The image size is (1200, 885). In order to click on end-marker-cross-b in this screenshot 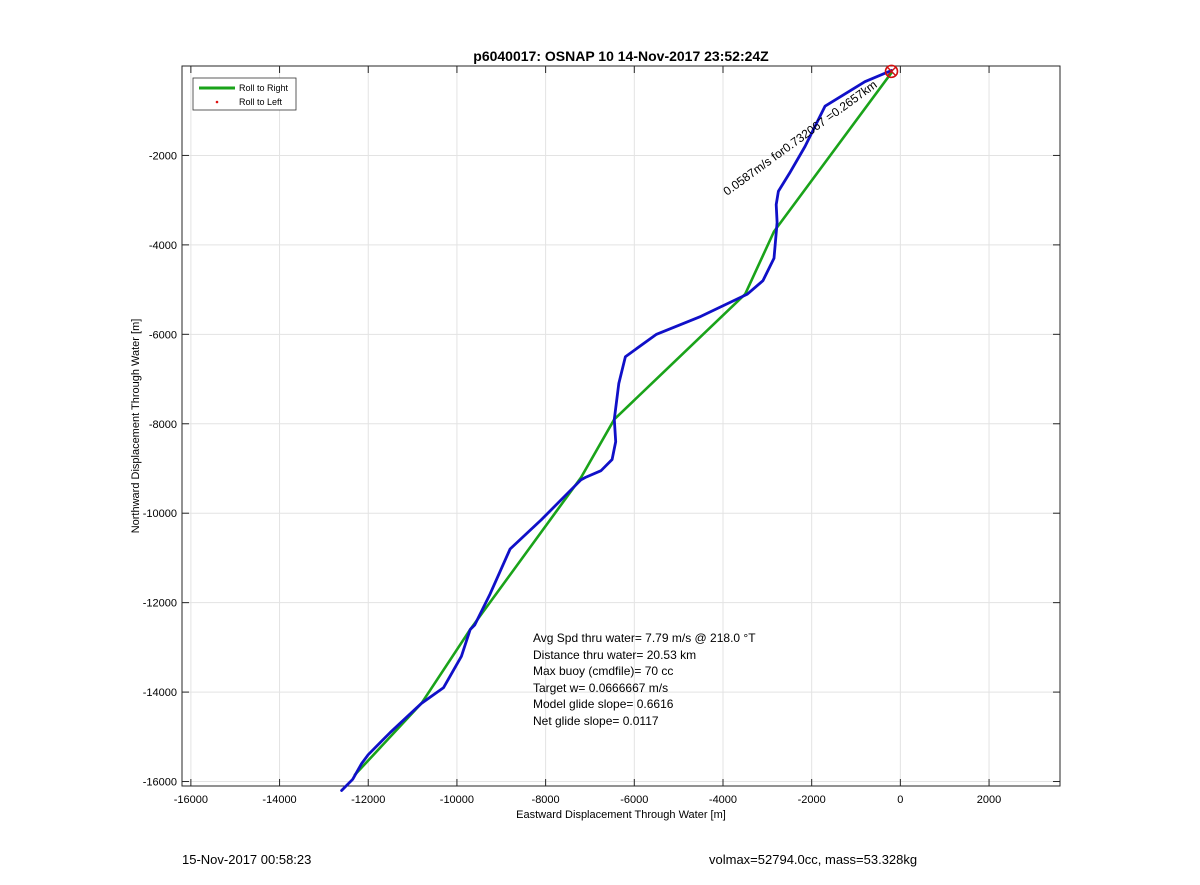, I will do `click(891, 71)`.